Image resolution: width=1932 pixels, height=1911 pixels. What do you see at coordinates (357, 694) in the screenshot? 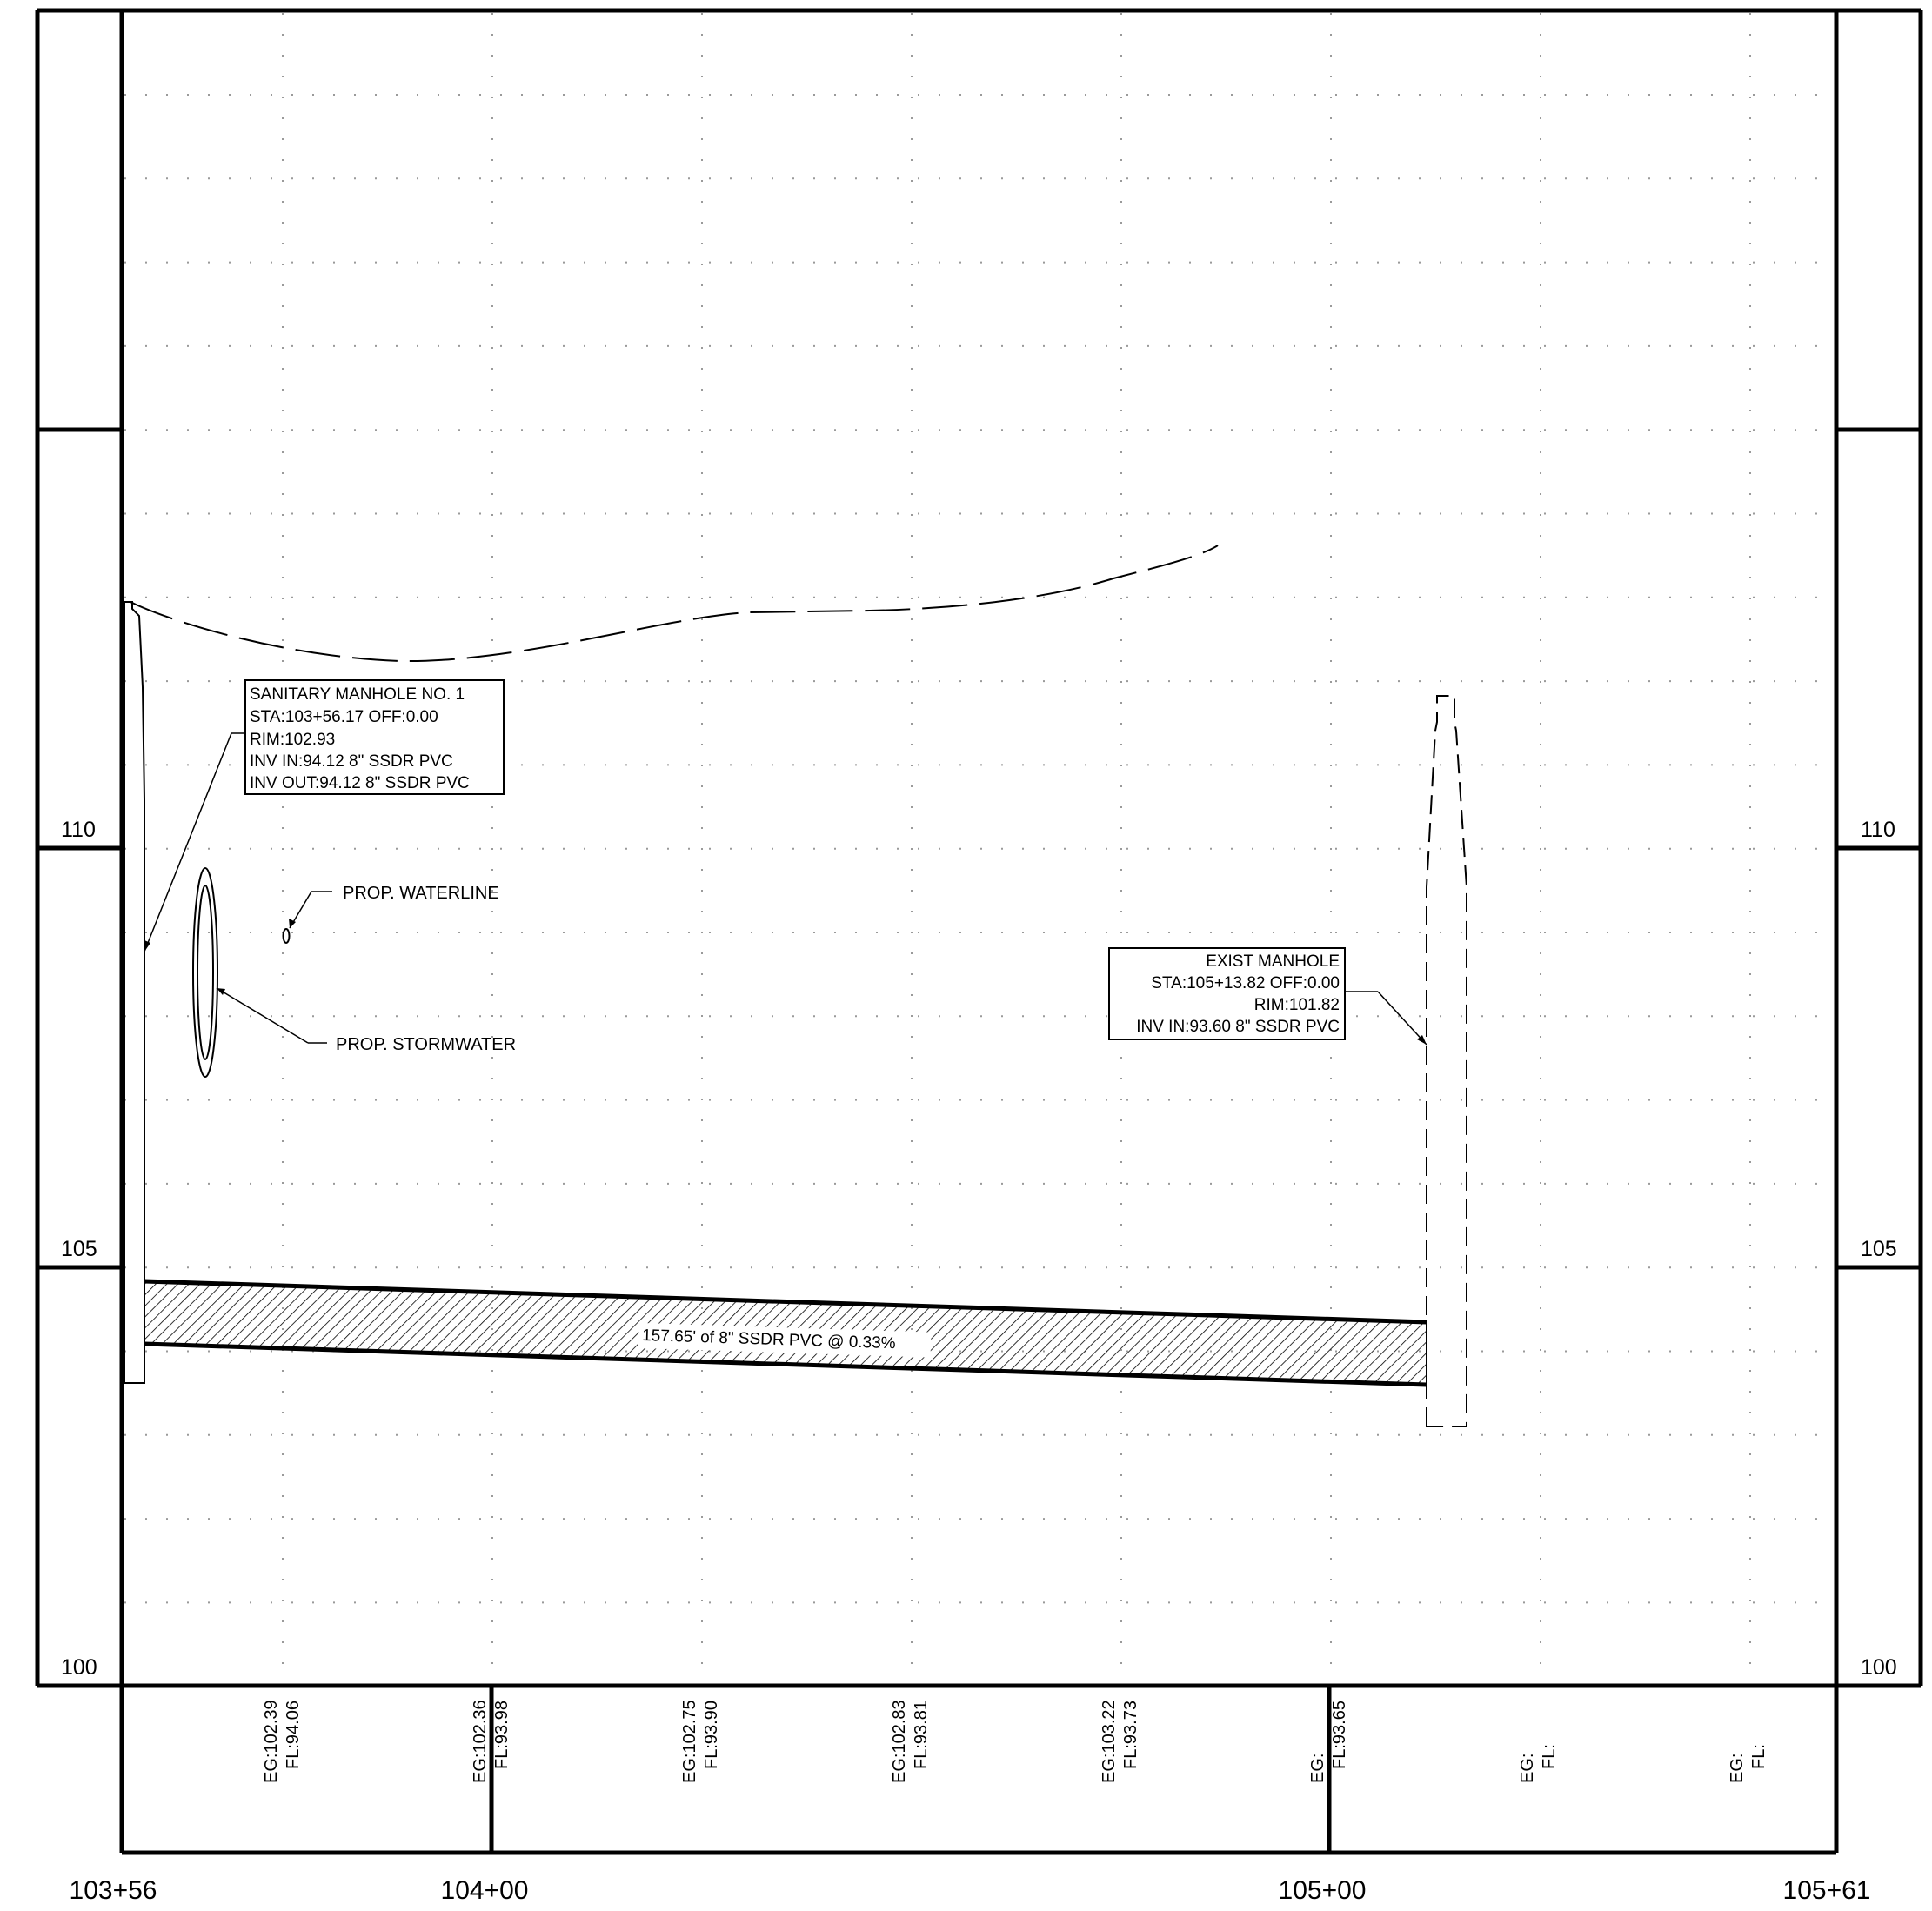
I see `callout-line: SANITARY MANHOLE NO. 1` at bounding box center [357, 694].